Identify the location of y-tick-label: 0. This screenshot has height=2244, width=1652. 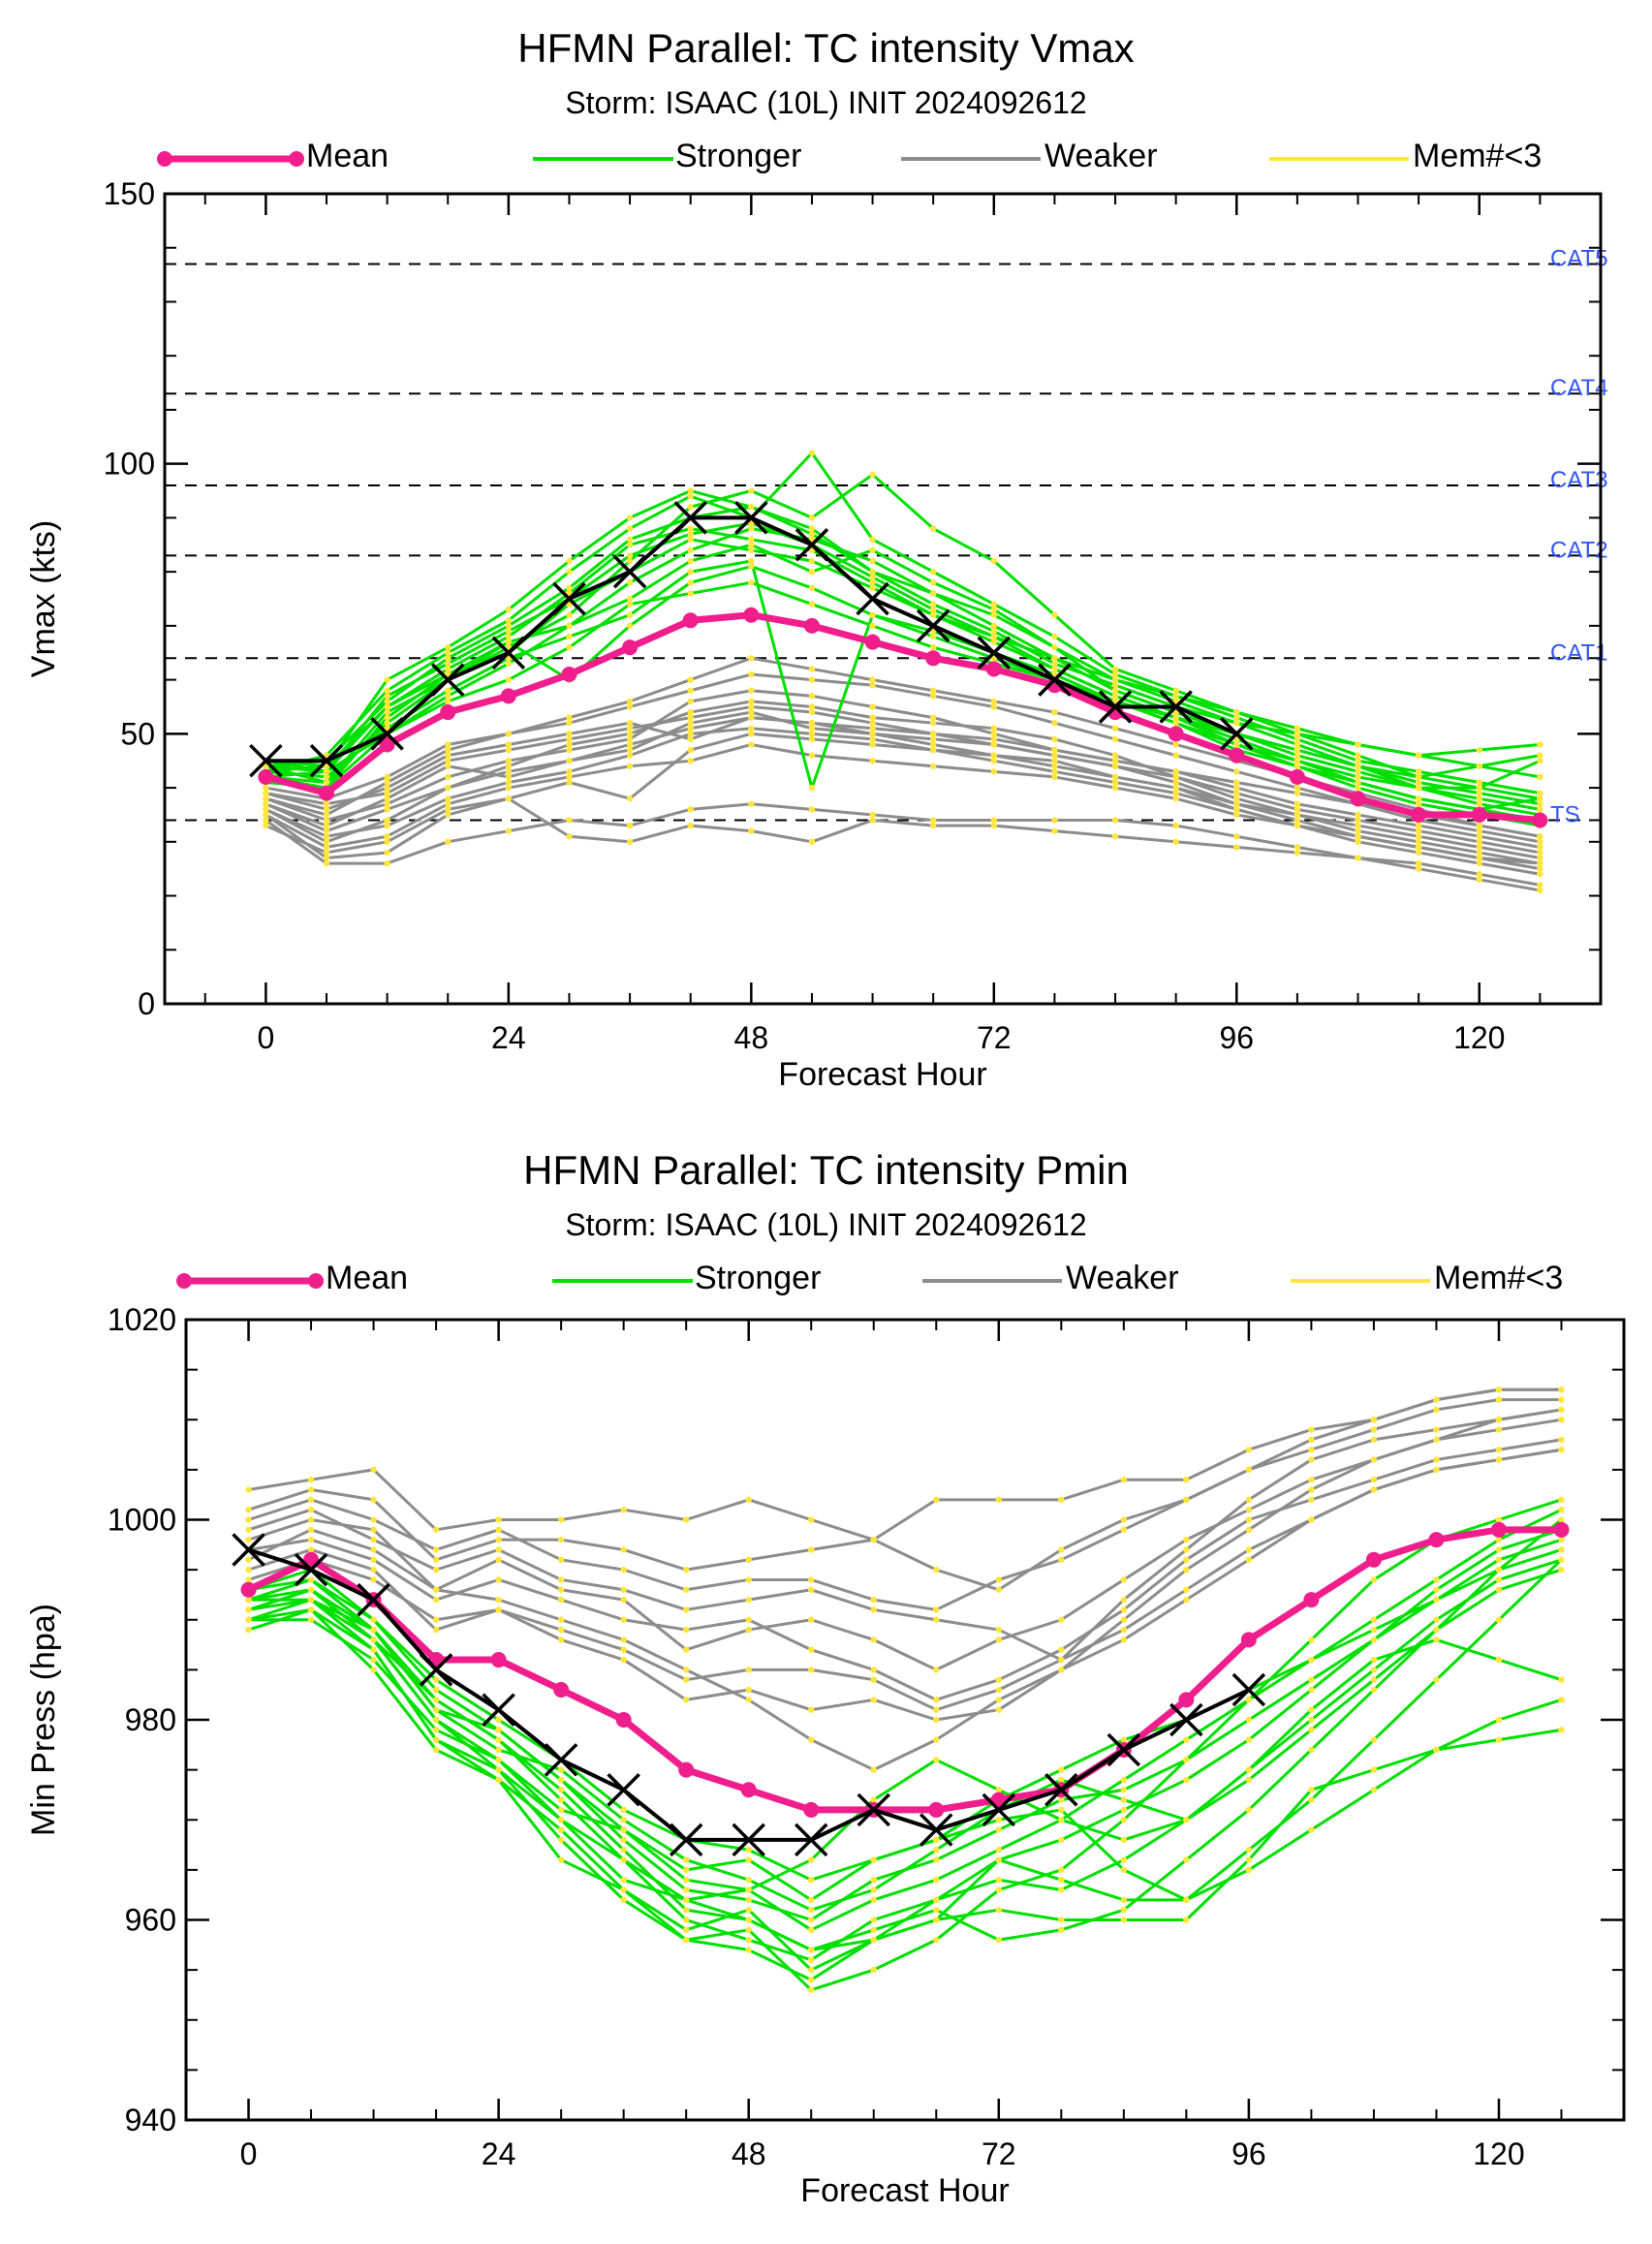
(146, 1003).